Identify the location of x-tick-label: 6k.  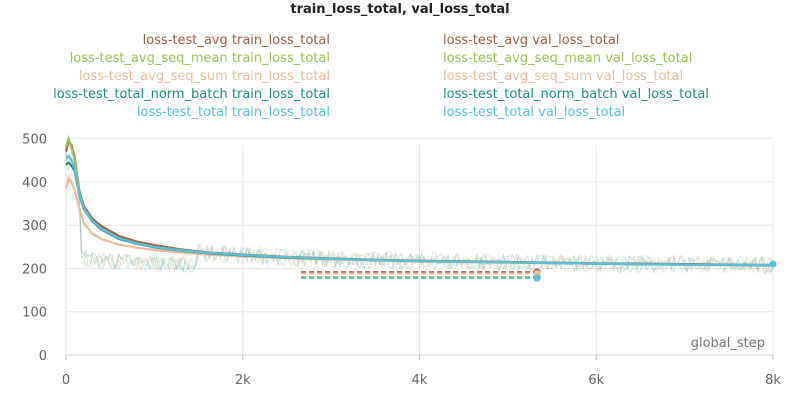
(596, 380).